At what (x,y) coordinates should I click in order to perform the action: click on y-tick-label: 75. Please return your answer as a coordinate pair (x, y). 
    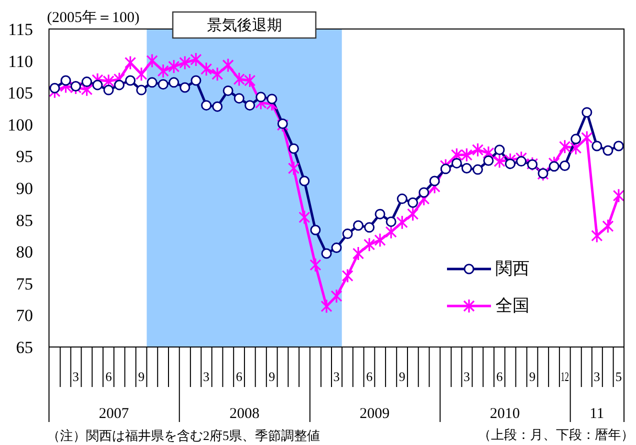
    Looking at the image, I should click on (24, 284).